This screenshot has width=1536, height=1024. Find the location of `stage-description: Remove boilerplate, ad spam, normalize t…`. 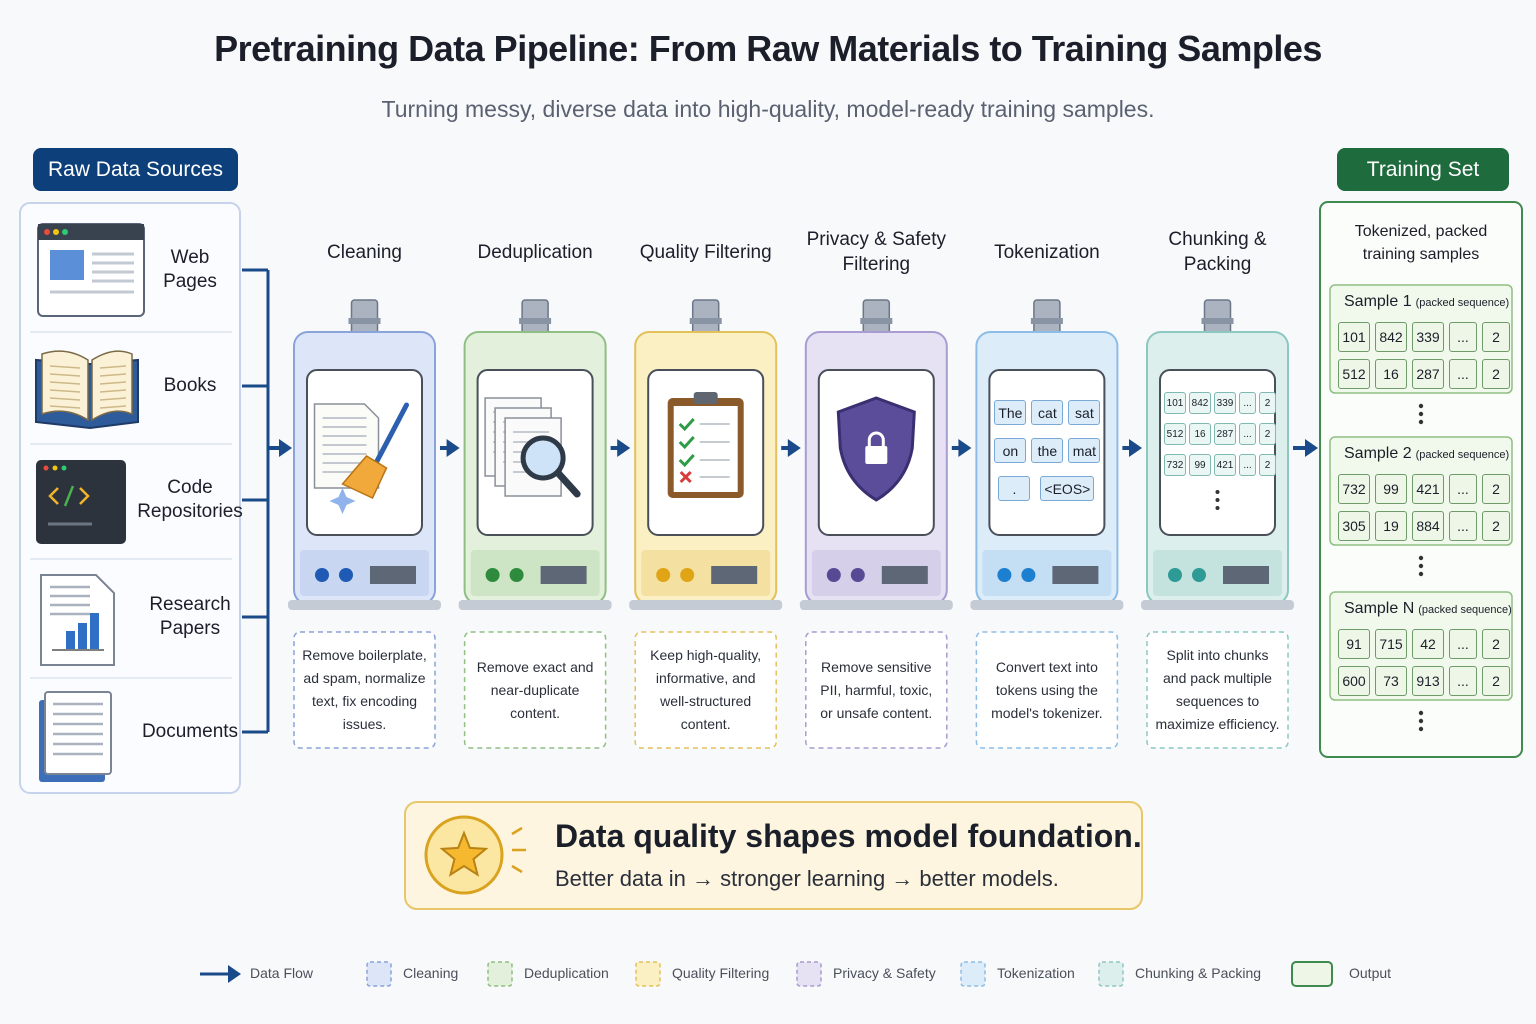

stage-description: Remove boilerplate, ad spam, normalize t… is located at coordinates (364, 689).